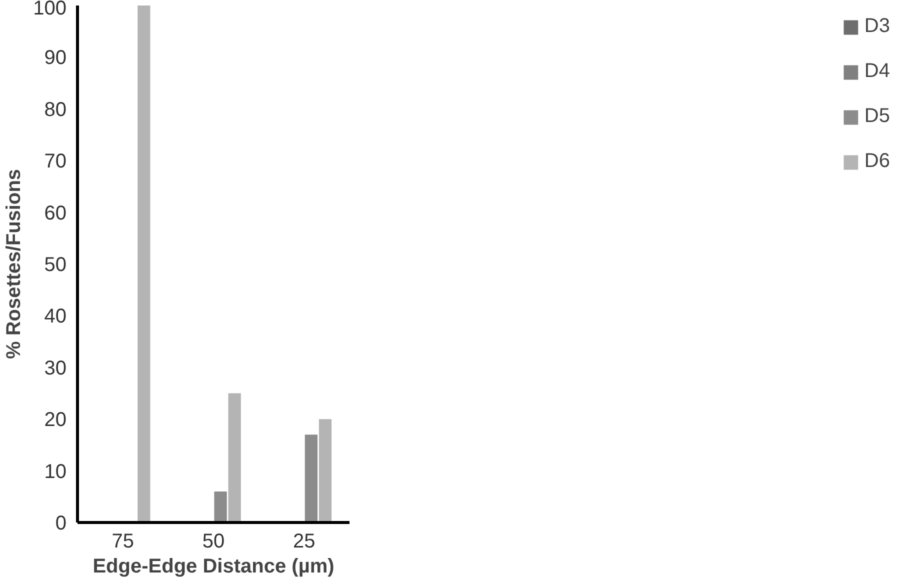 The width and height of the screenshot is (910, 587). I want to click on legend-label: D3, so click(877, 26).